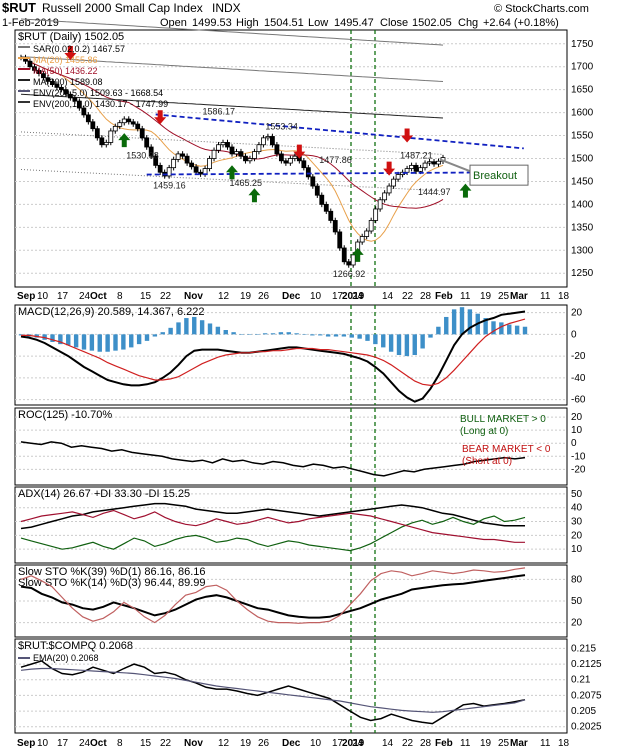 The height and width of the screenshot is (755, 620). Describe the element at coordinates (586, 727) in the screenshot. I see `y-tick-label: 0.2025` at that location.